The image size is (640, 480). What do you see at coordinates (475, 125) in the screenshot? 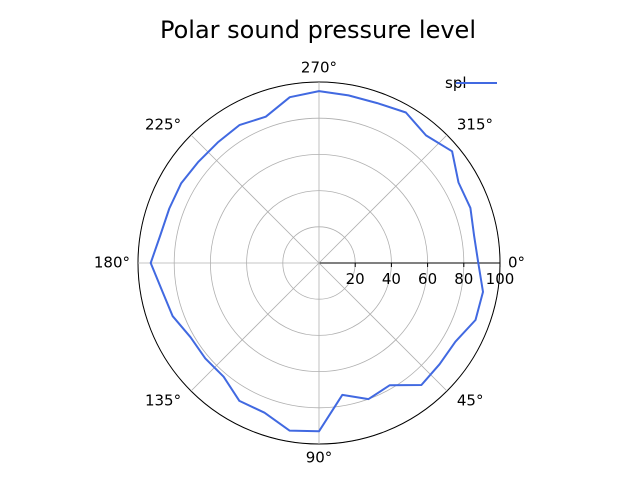
I see `angle-tick-label: 315°` at bounding box center [475, 125].